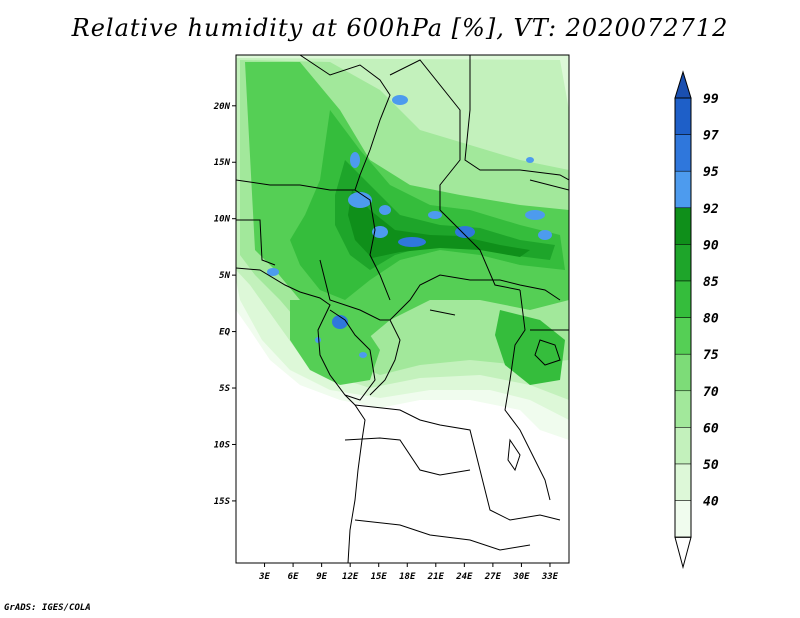 The image size is (800, 618). What do you see at coordinates (321, 577) in the screenshot?
I see `lon-tick-label: 9E` at bounding box center [321, 577].